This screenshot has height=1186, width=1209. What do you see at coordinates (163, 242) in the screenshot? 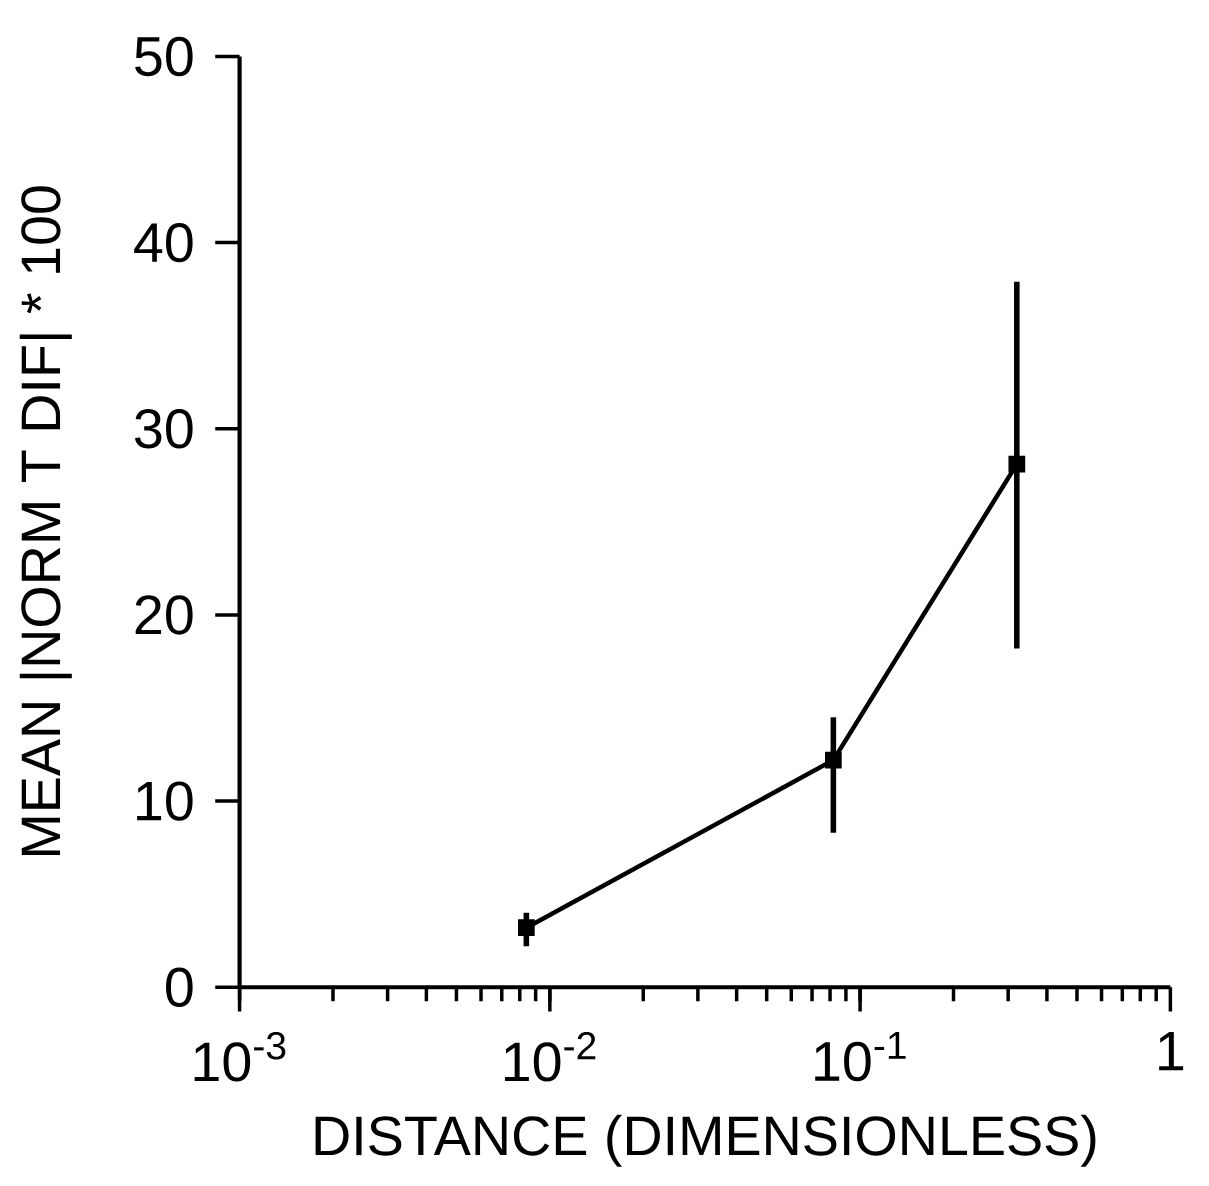
I see `y-tick-label: 40` at bounding box center [163, 242].